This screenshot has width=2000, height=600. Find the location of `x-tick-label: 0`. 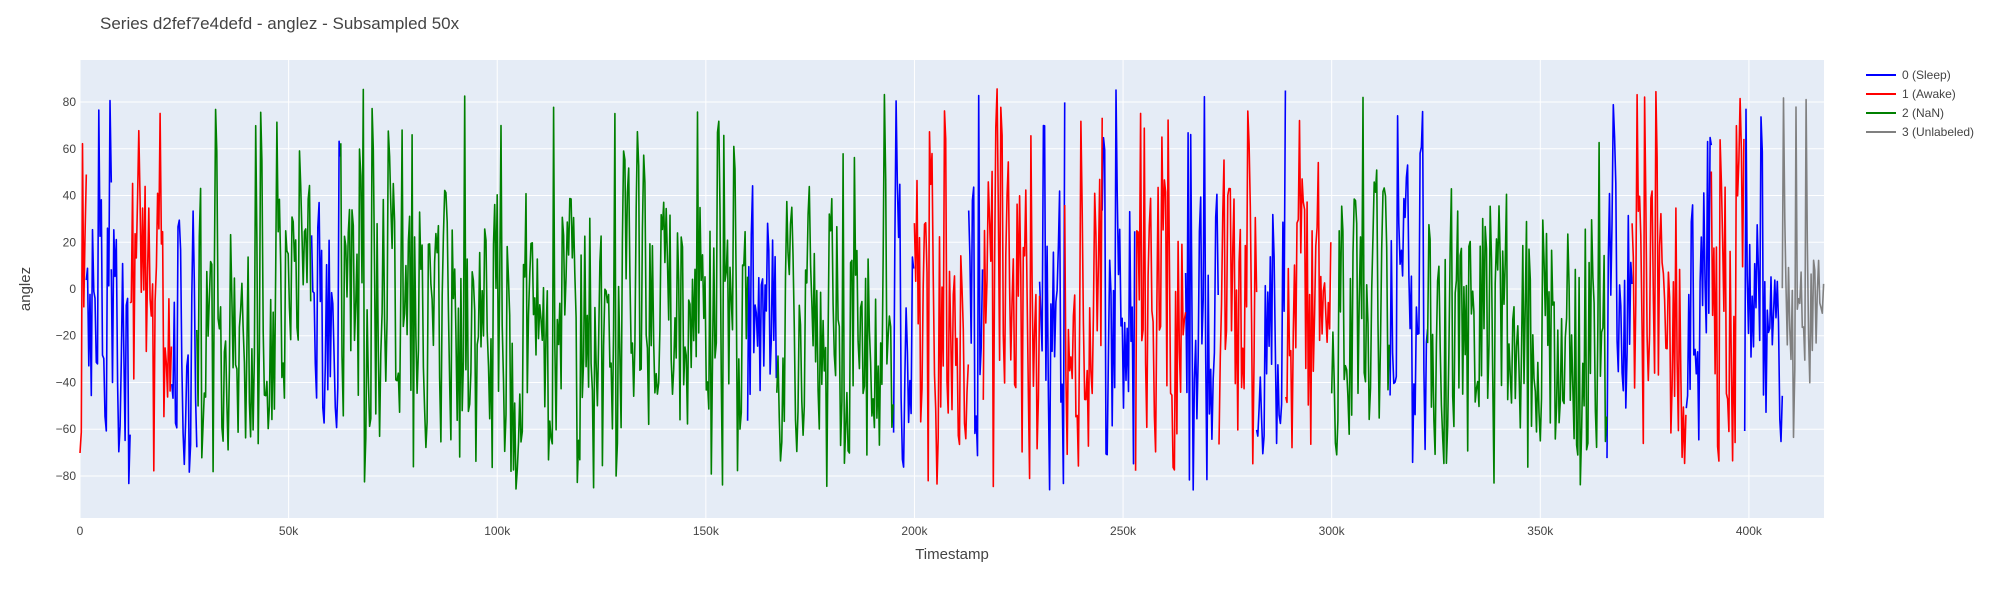

x-tick-label: 0 is located at coordinates (80, 531).